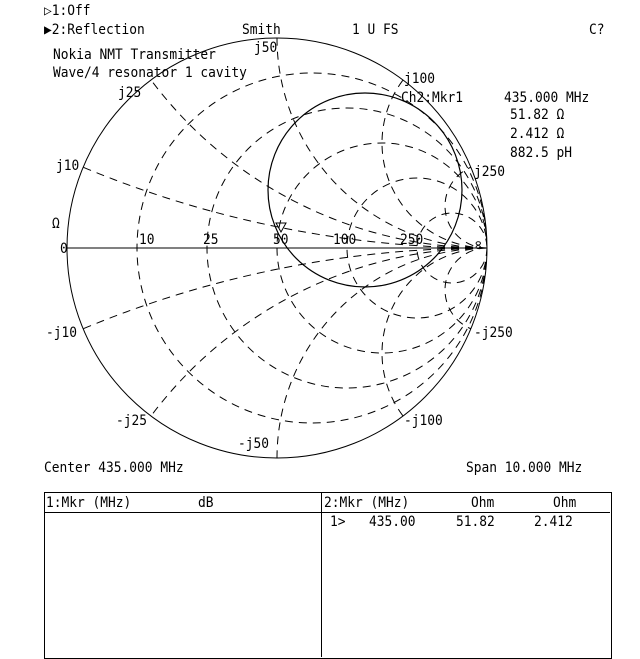 The width and height of the screenshot is (640, 659). Describe the element at coordinates (375, 30) in the screenshot. I see `scale-label: 1 U FS` at that location.